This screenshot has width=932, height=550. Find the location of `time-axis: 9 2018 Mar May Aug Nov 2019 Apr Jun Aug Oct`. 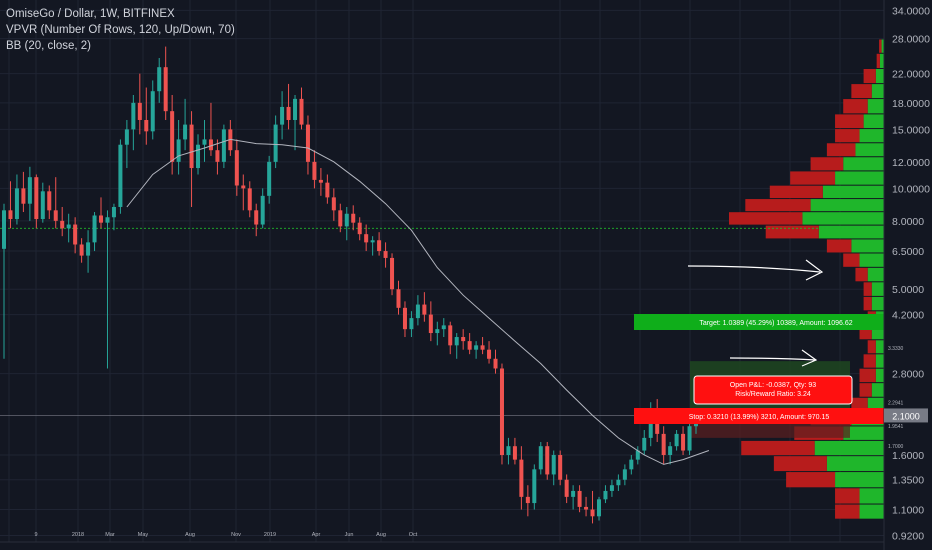

time-axis: 9 2018 Mar May Aug Nov 2019 Apr Jun Aug Oct is located at coordinates (442, 537).